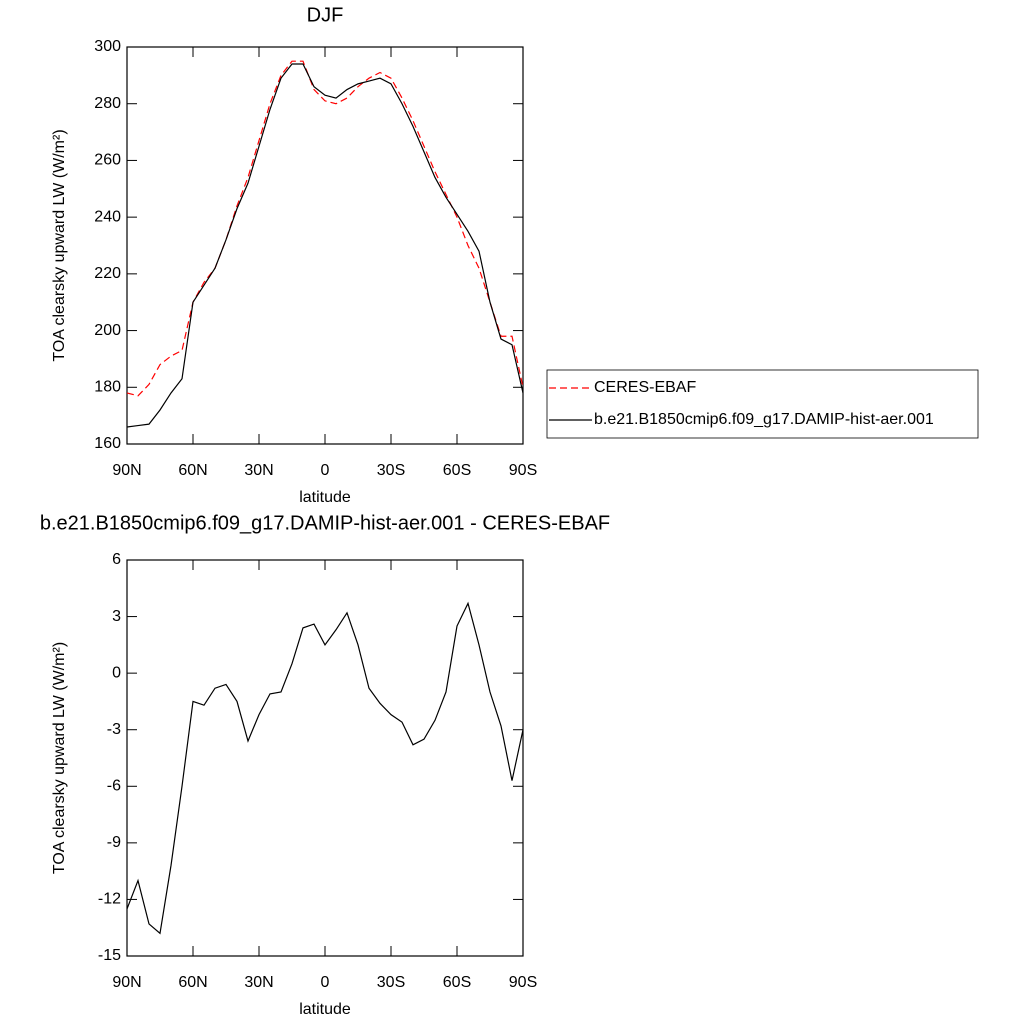 Image resolution: width=1024 pixels, height=1024 pixels. I want to click on y-tick-label: 6, so click(116, 559).